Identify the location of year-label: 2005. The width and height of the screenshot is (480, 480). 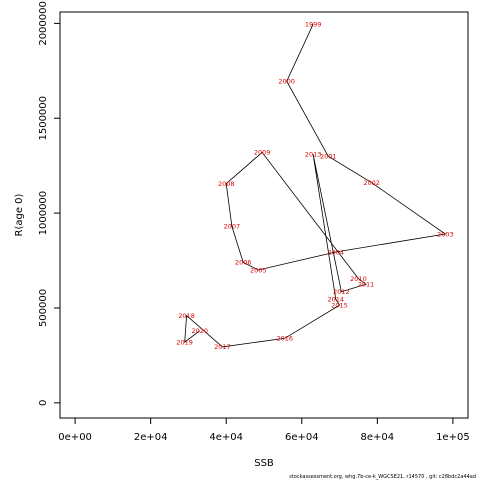
(258, 270).